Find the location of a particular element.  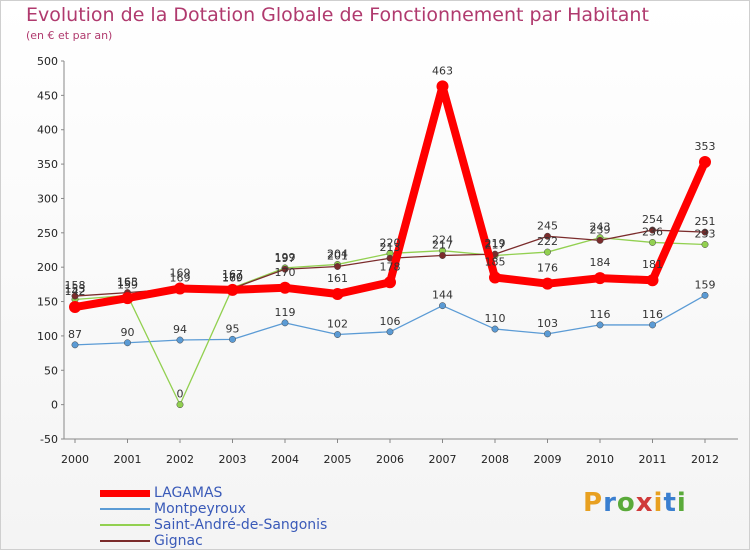

data-label: 201 is located at coordinates (337, 255).